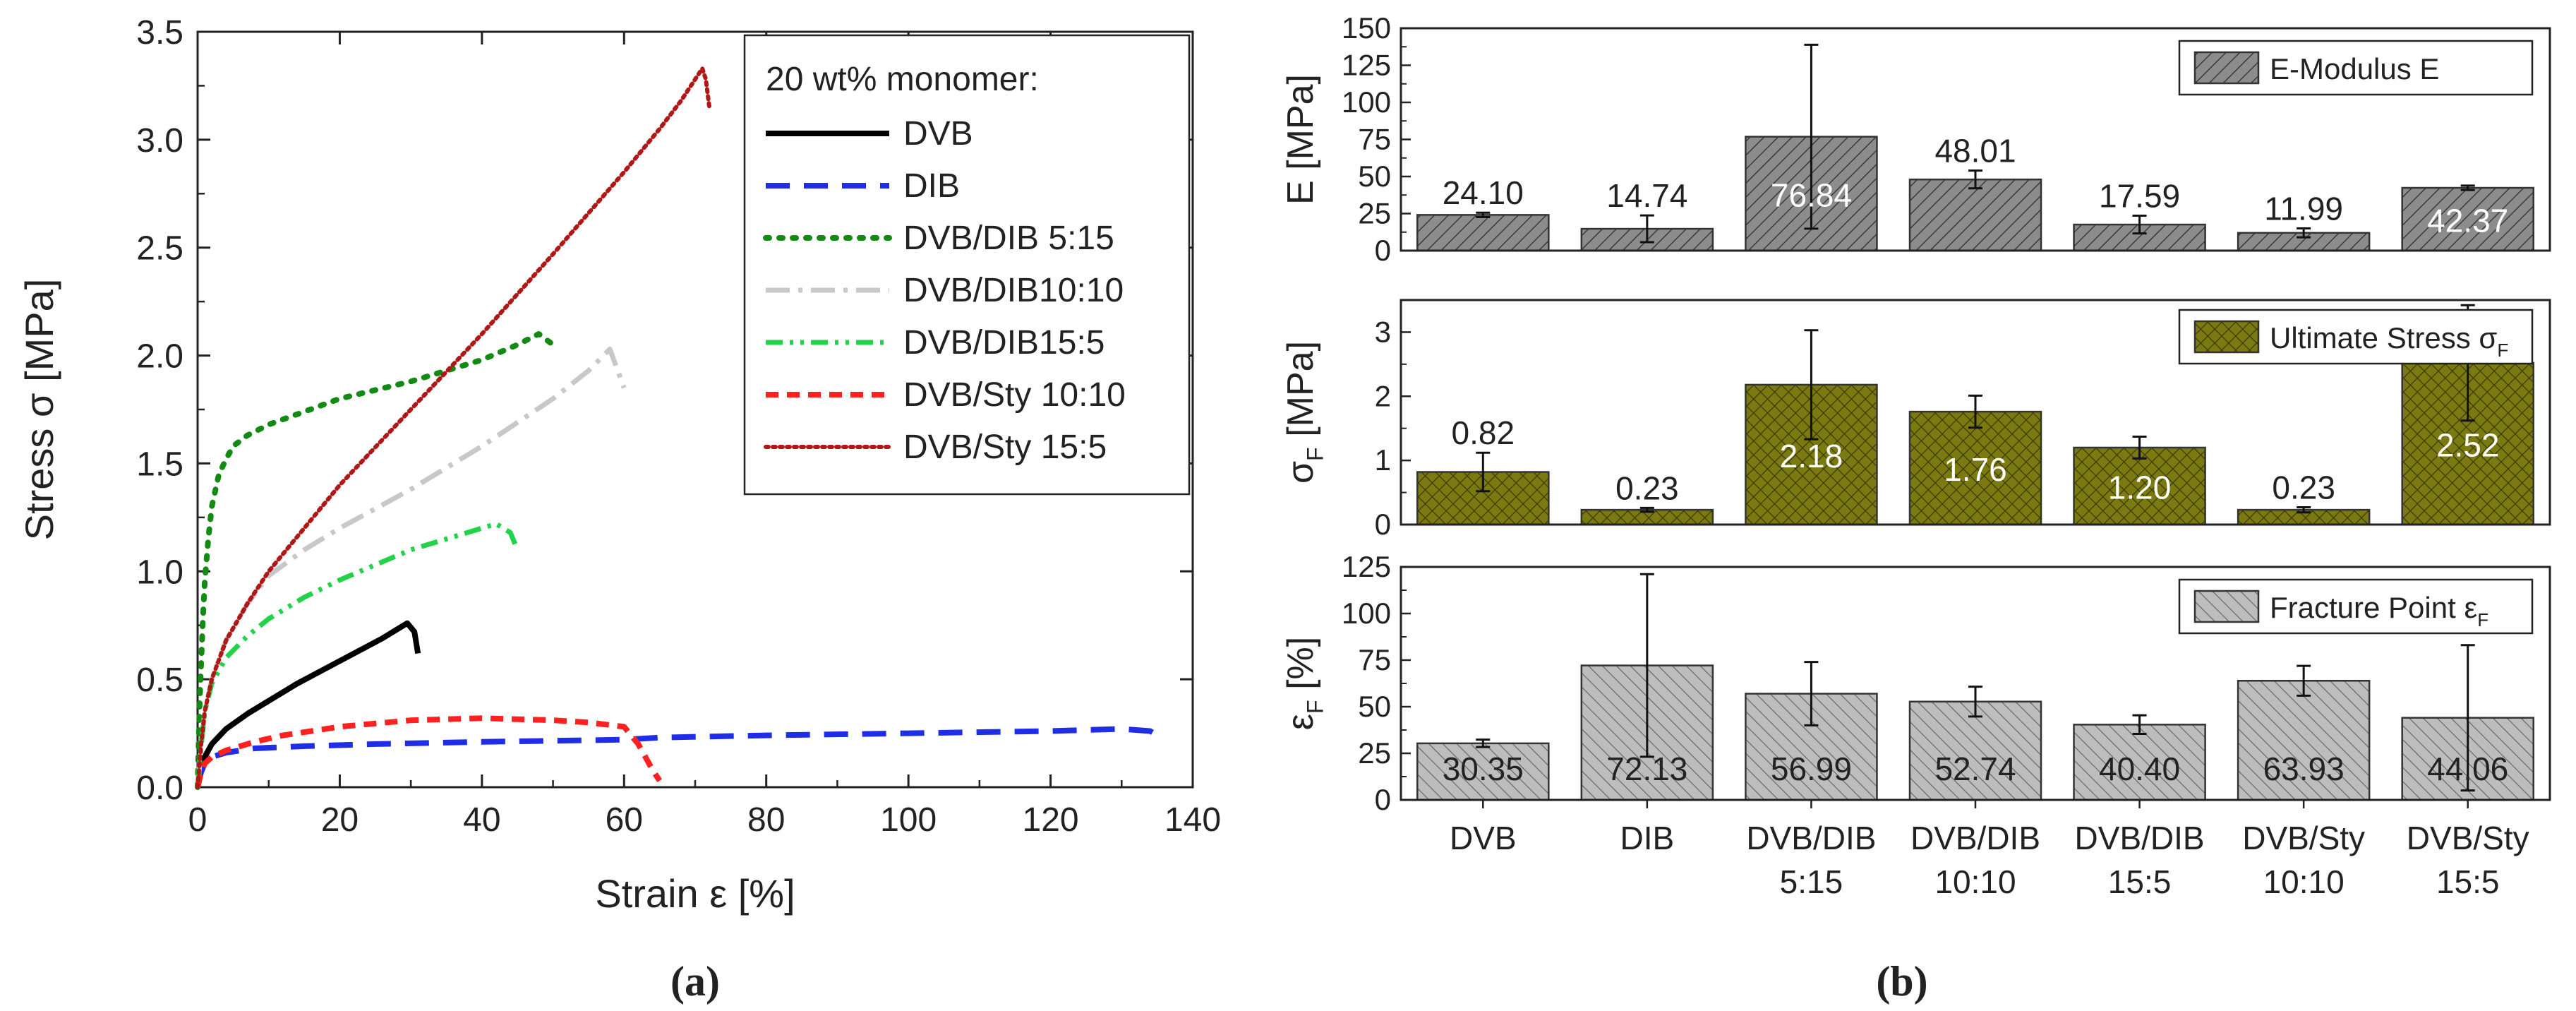  I want to click on bar-value-label: 44.06, so click(2467, 768).